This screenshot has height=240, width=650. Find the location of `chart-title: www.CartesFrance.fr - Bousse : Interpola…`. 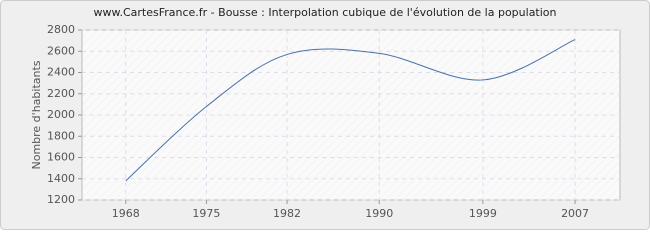

chart-title: www.CartesFrance.fr - Bousse : Interpola… is located at coordinates (324, 12).